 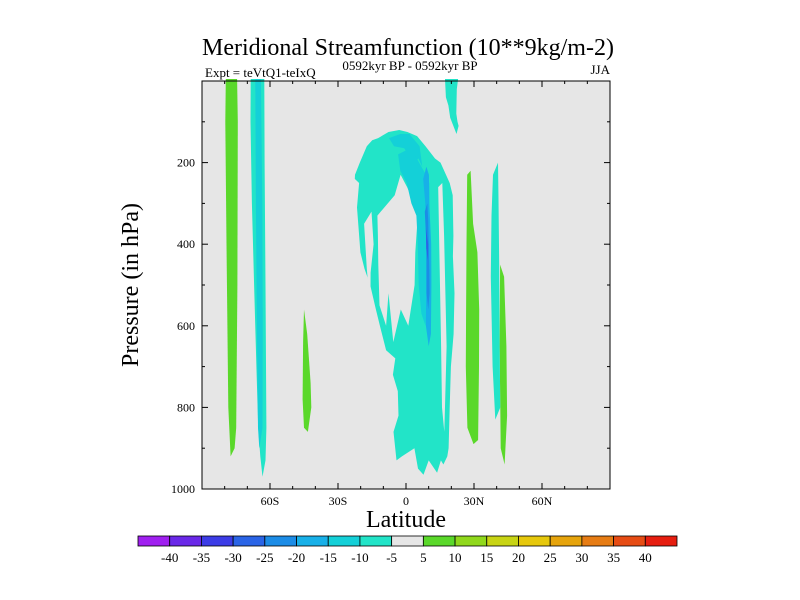 What do you see at coordinates (645, 557) in the screenshot?
I see `colorbar-label: 40` at bounding box center [645, 557].